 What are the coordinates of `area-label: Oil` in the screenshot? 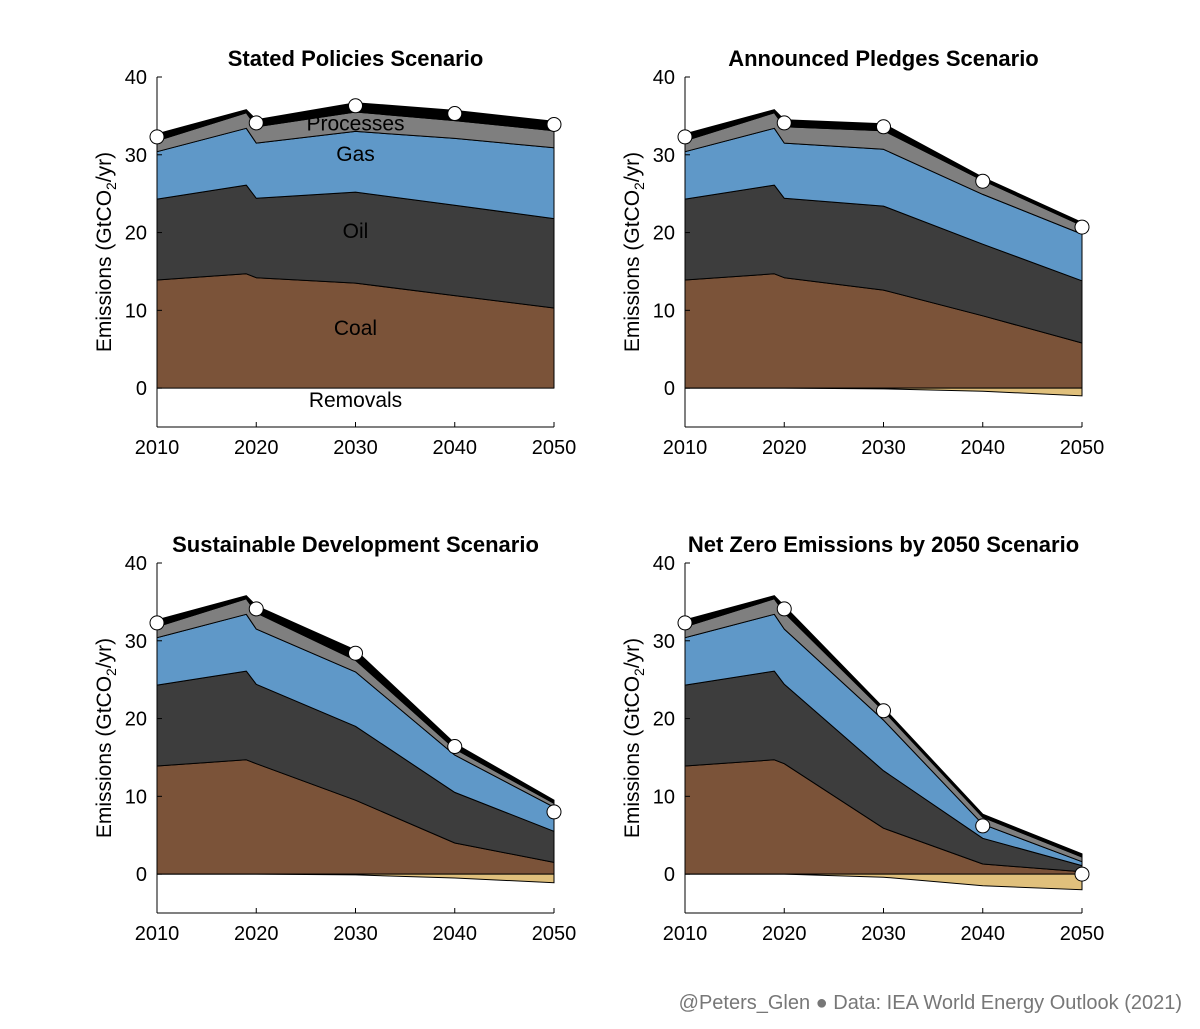 It's located at (356, 231).